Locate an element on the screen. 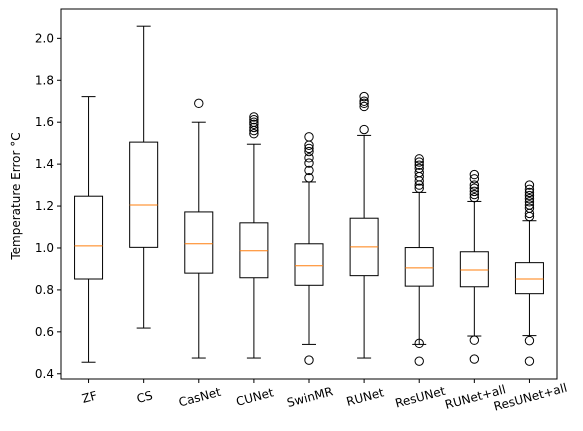  box-cs is located at coordinates (144, 177).